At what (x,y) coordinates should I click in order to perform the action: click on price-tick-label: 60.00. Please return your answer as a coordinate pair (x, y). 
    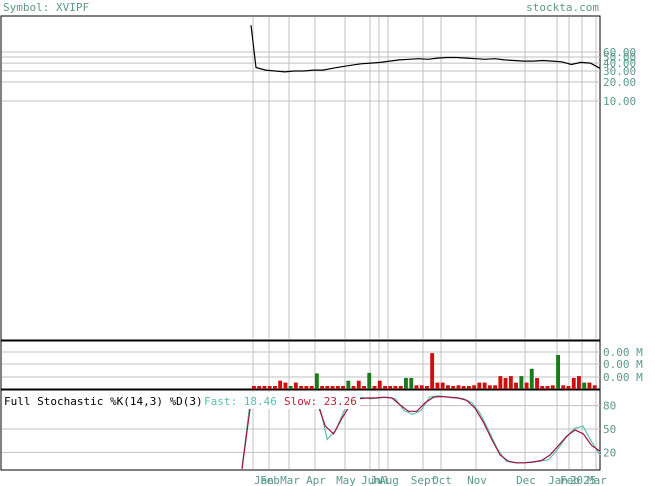
    Looking at the image, I should click on (619, 52).